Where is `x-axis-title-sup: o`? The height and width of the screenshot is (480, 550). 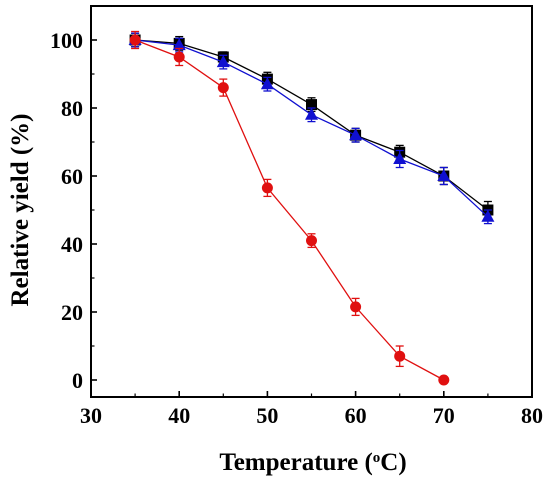 x-axis-title-sup: o is located at coordinates (377, 458).